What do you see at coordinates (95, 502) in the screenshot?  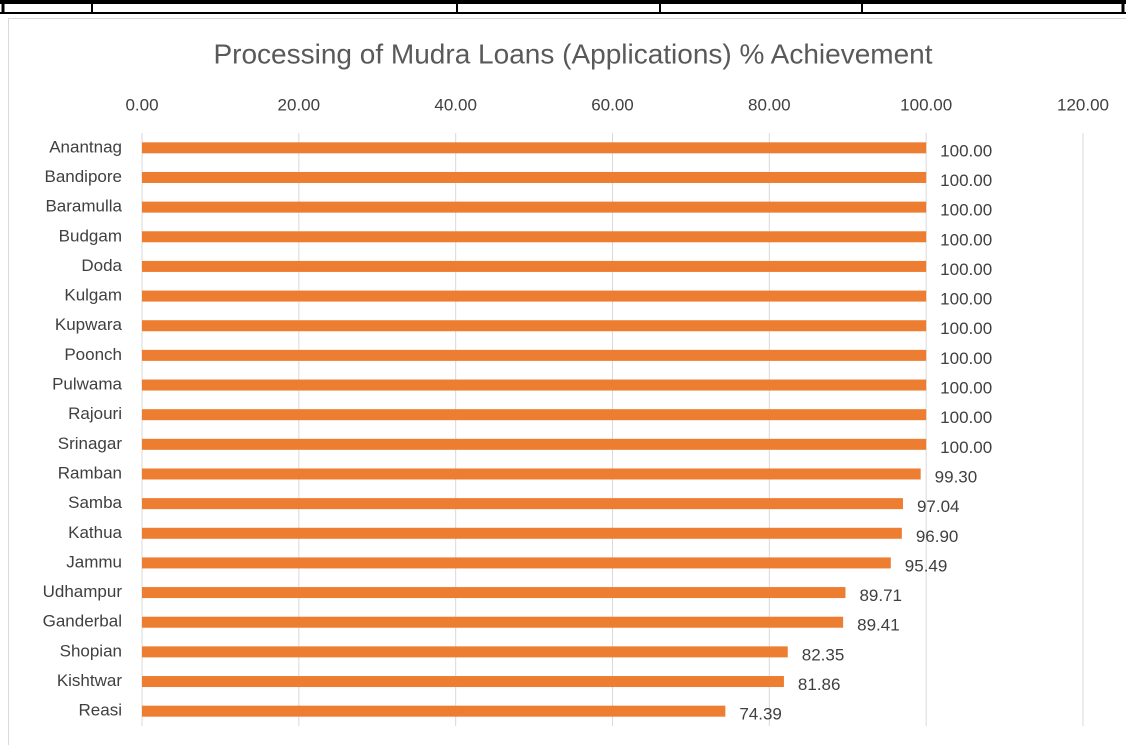 I see `y-tick-label: Samba` at bounding box center [95, 502].